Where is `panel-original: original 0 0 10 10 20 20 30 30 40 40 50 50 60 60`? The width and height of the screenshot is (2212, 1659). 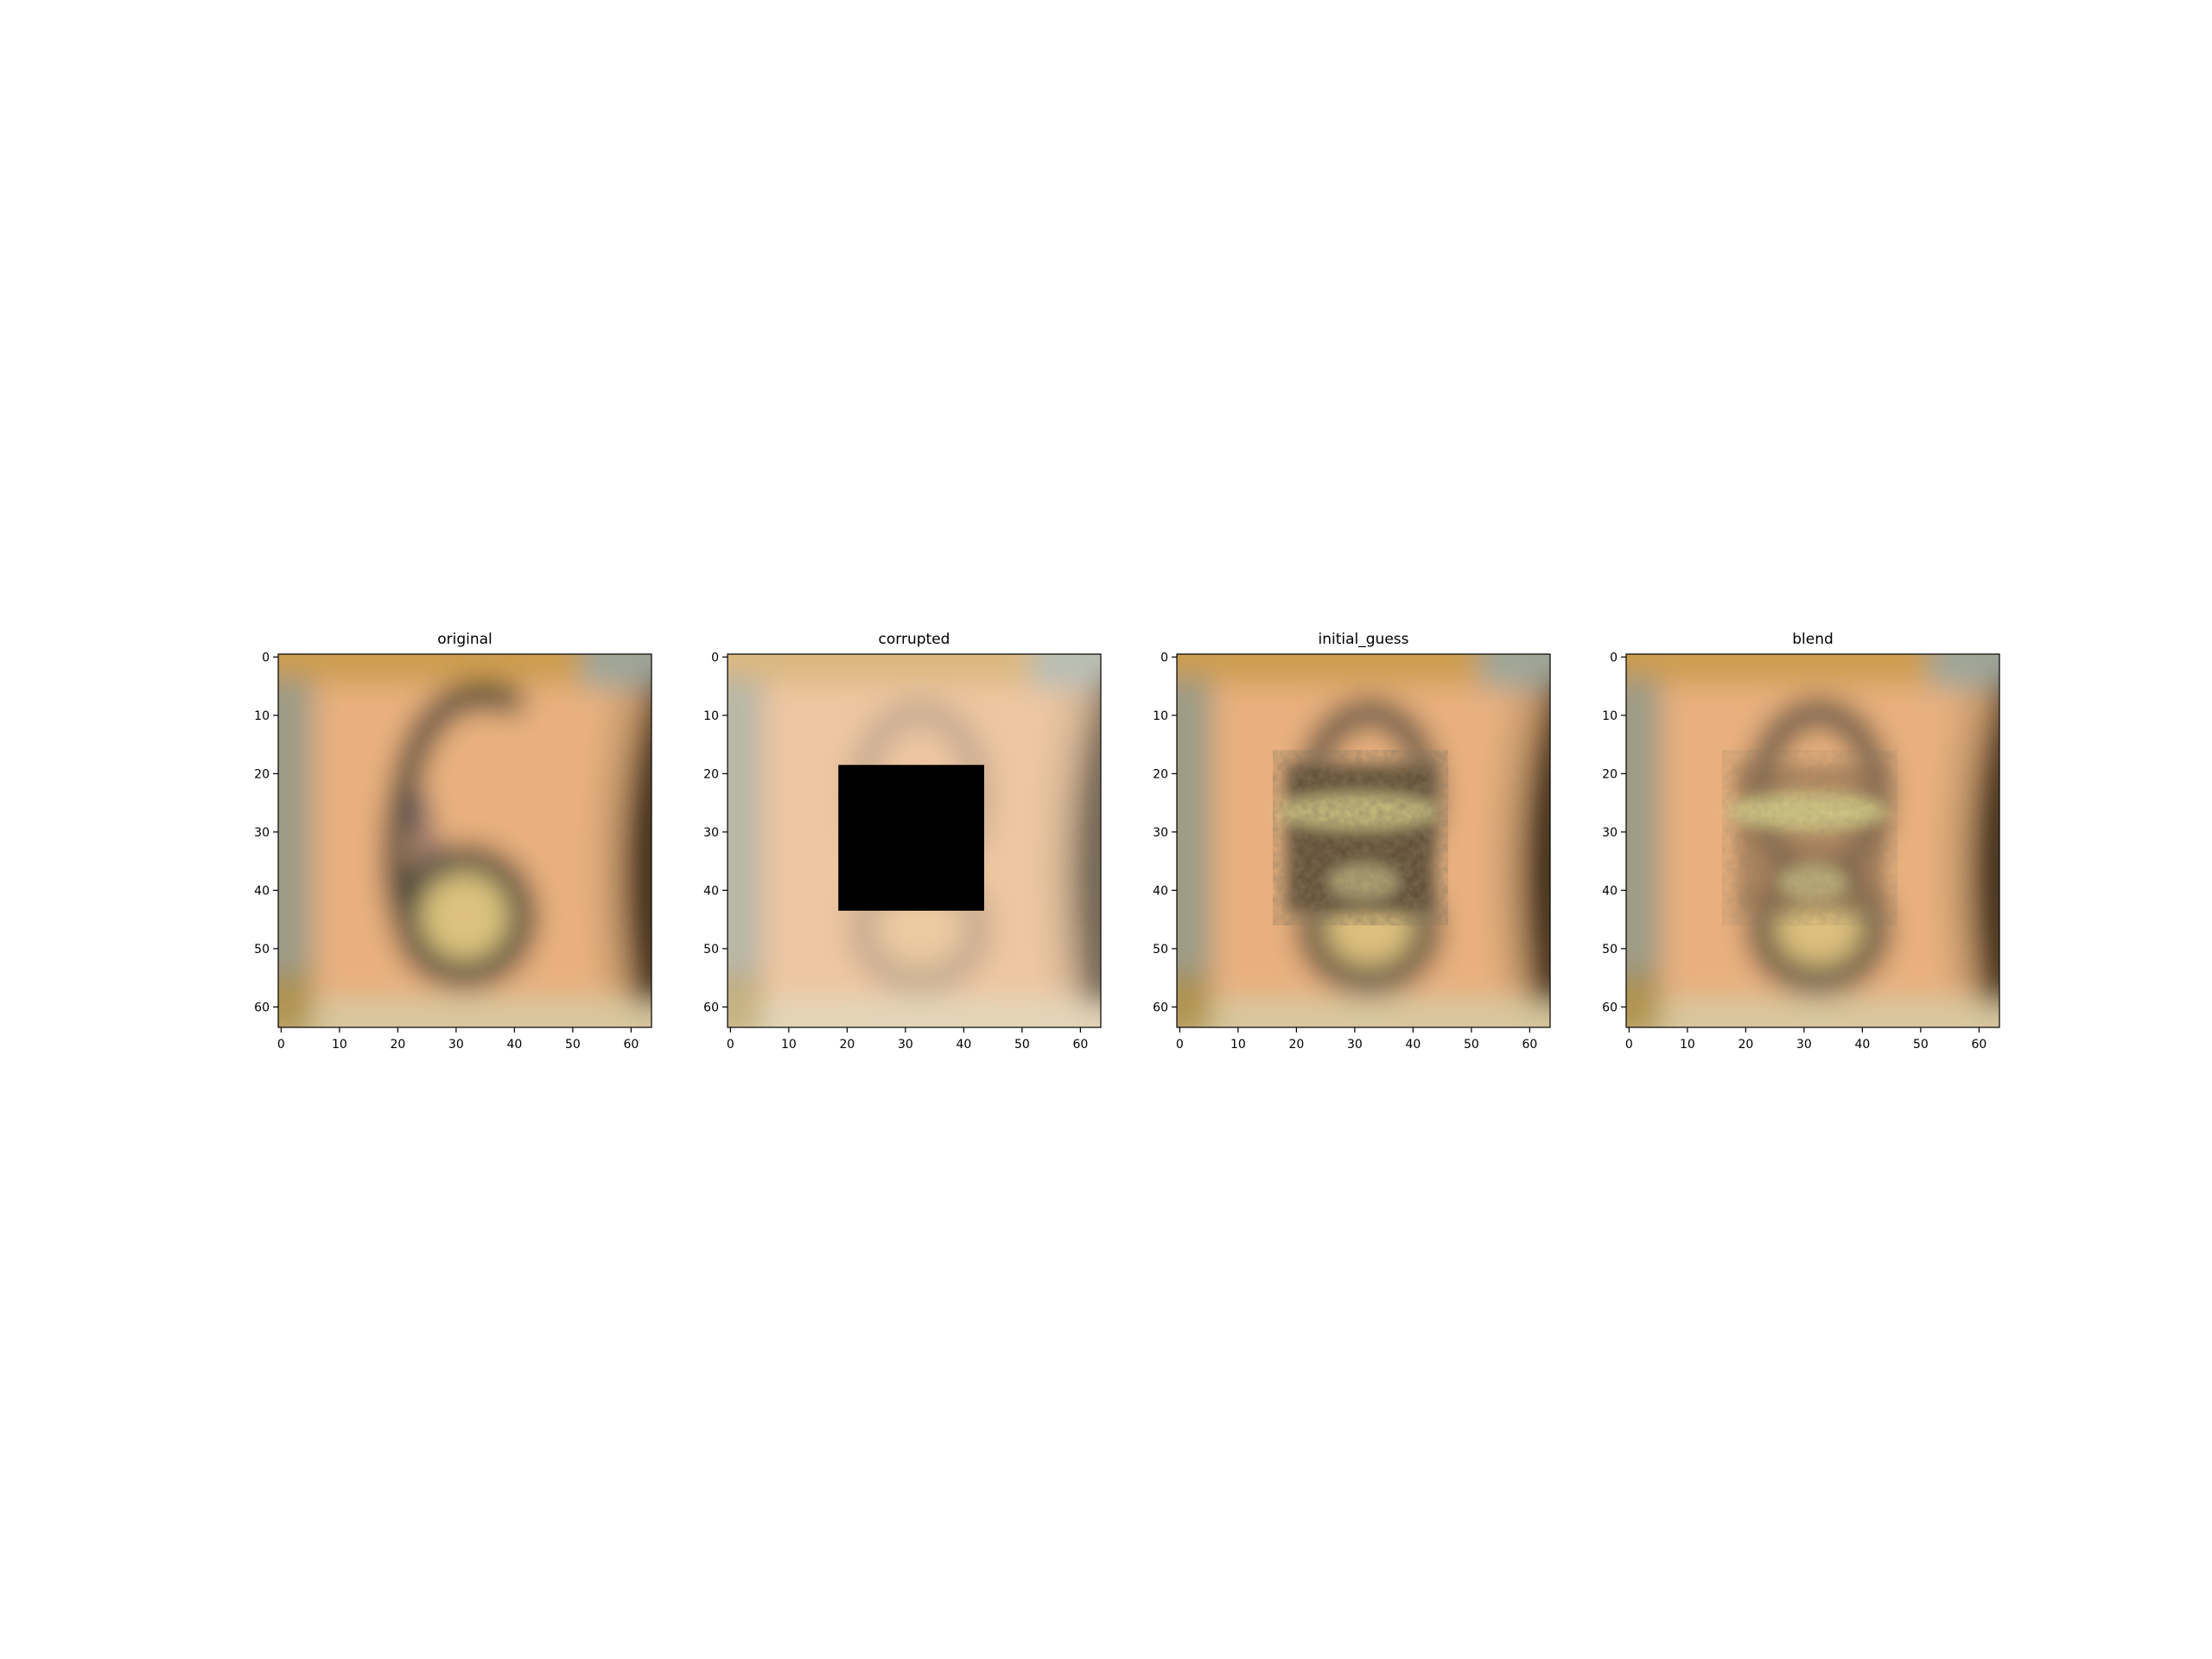
panel-original: original 0 0 10 10 20 20 30 30 40 40 50 50 60 60 is located at coordinates (440, 855).